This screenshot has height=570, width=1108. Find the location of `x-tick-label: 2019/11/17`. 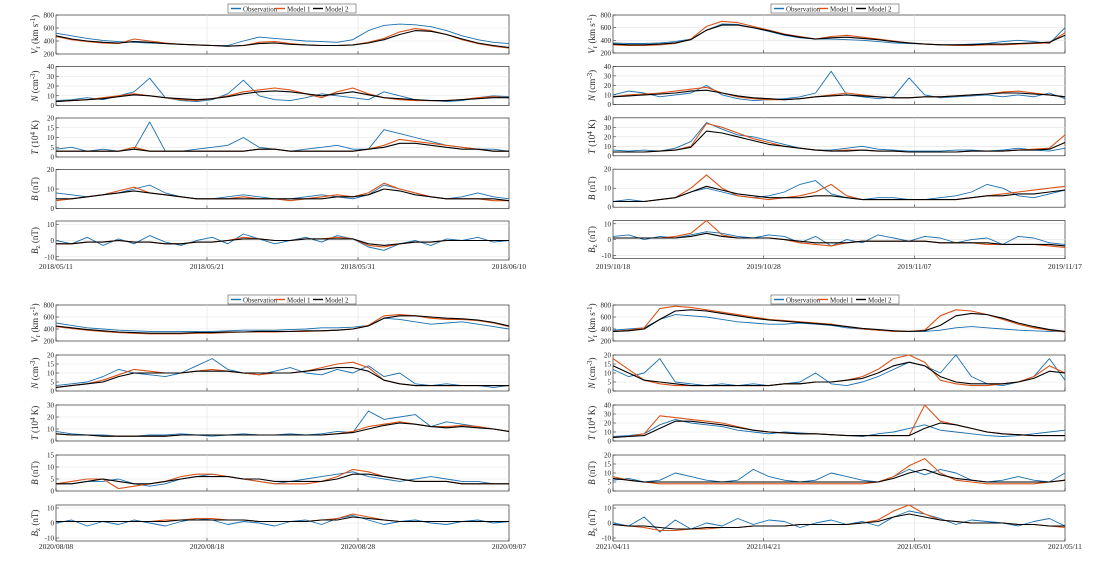

x-tick-label: 2019/11/17 is located at coordinates (1065, 266).